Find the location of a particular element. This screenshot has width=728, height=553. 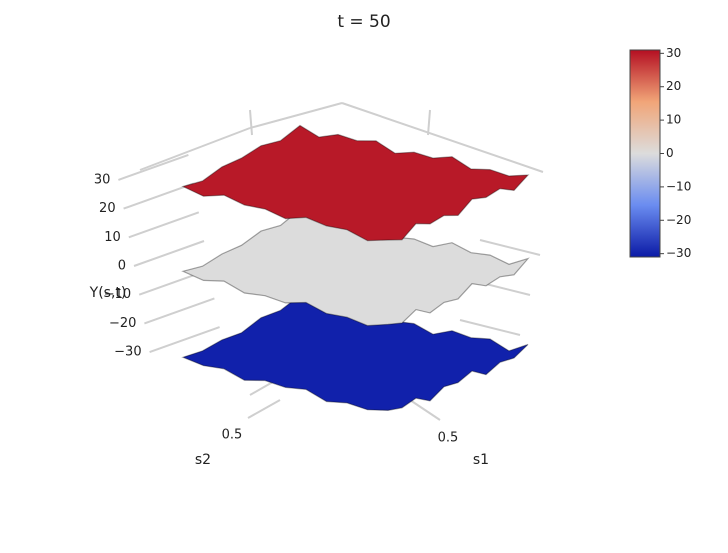

y-tick-label: 0.5 is located at coordinates (232, 435).